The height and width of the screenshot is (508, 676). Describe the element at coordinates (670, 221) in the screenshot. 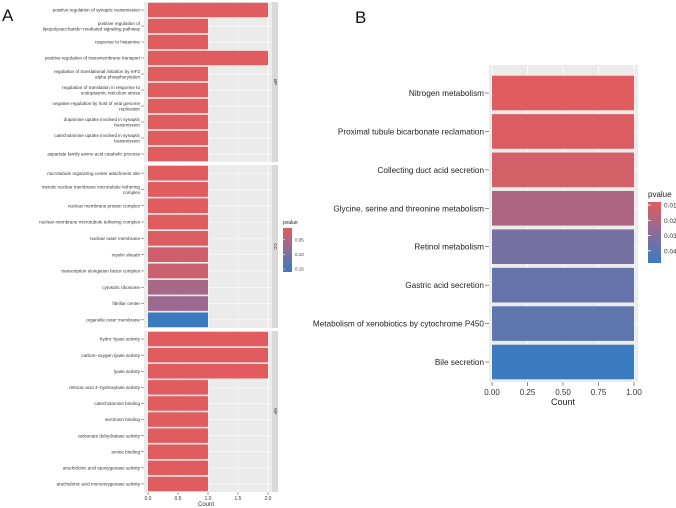

I see `chart-b-legend-tick-label: 0.02` at that location.